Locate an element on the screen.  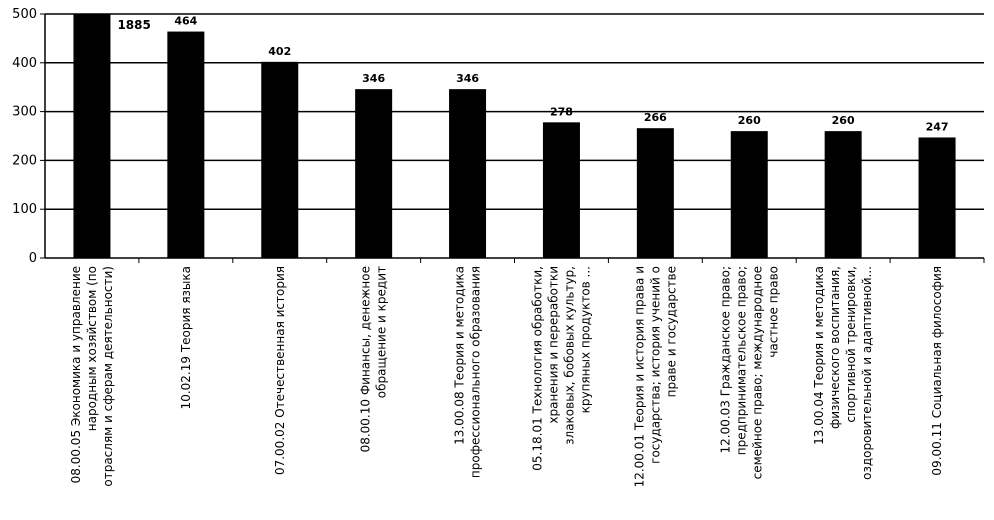
data-label: 278 is located at coordinates (561, 111).